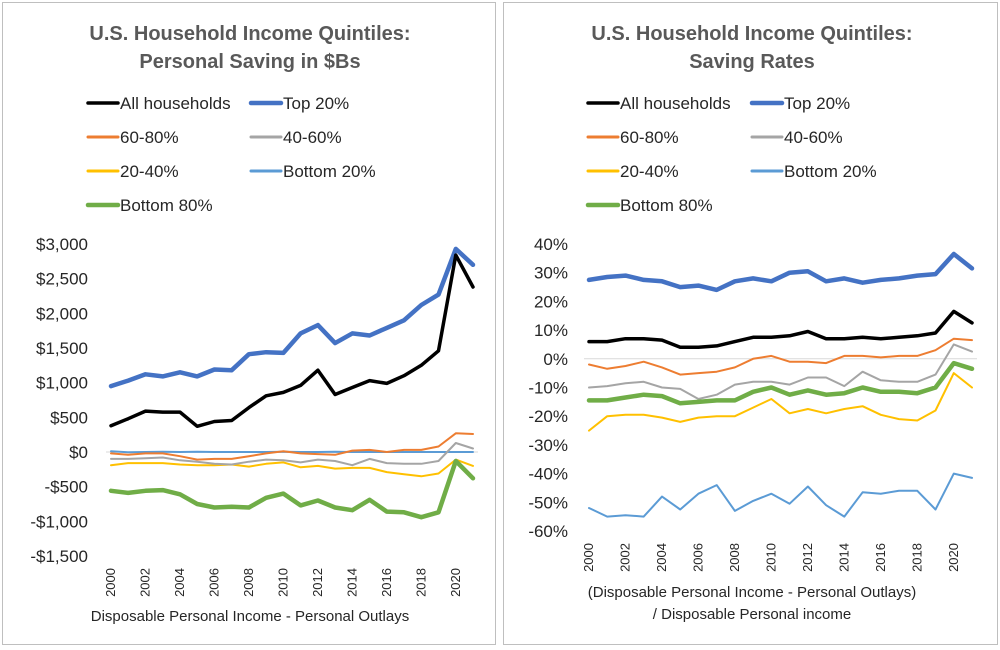 The image size is (1000, 650). Describe the element at coordinates (62, 348) in the screenshot. I see `y-tick-label: $1,500` at that location.